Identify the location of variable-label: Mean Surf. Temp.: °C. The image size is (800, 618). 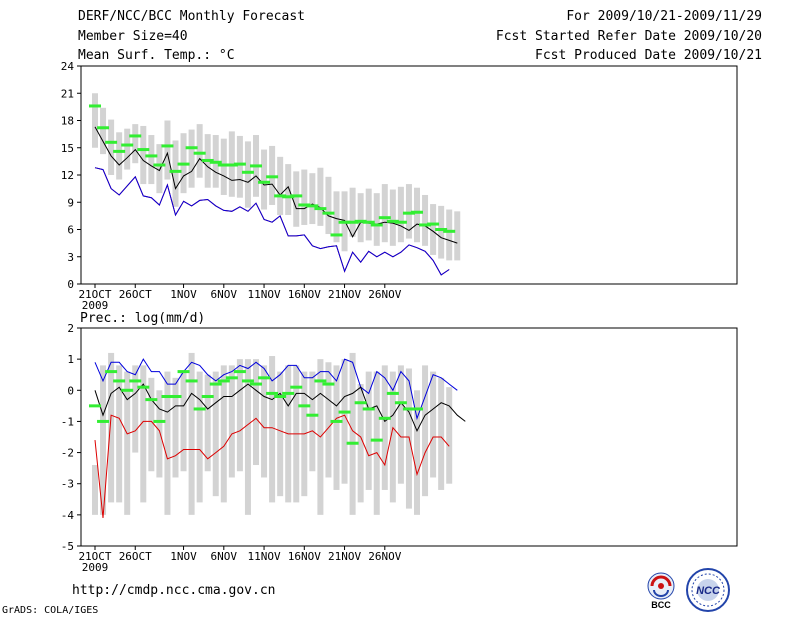
(156, 55).